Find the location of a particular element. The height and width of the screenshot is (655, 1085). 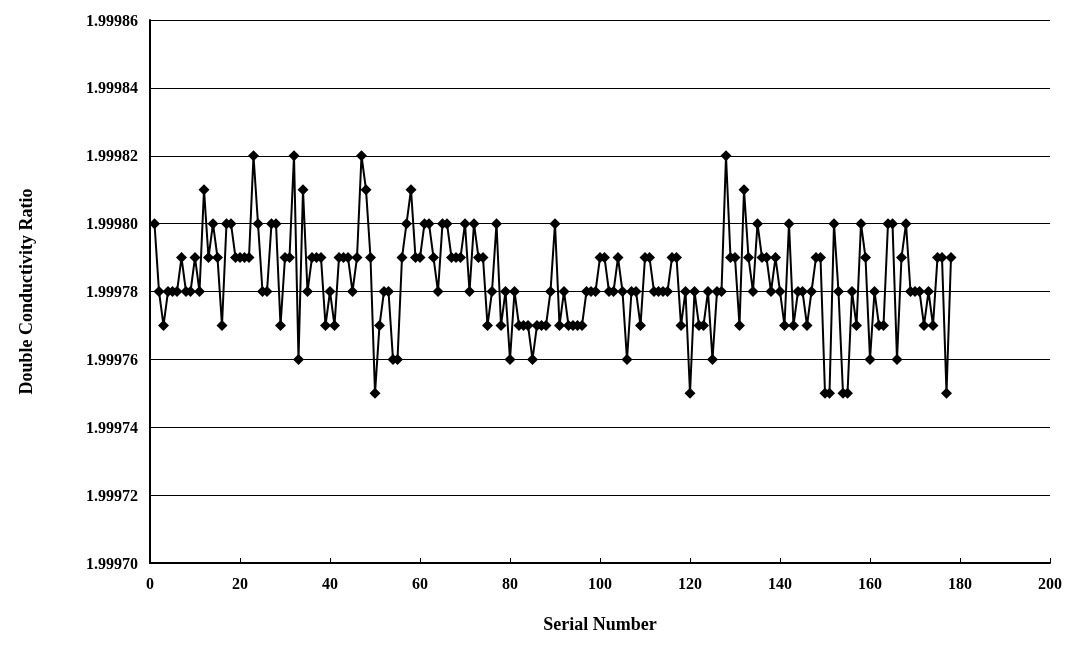

y-tick-label: 1.99972 is located at coordinates (112, 495).